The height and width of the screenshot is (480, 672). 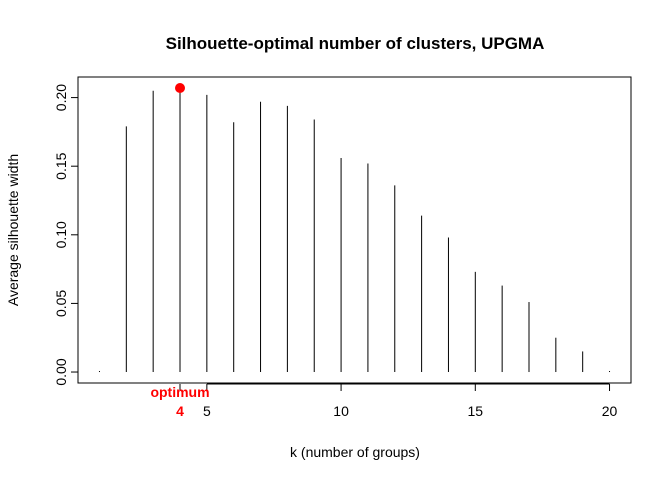 What do you see at coordinates (179, 392) in the screenshot?
I see `optimum-label: optimum` at bounding box center [179, 392].